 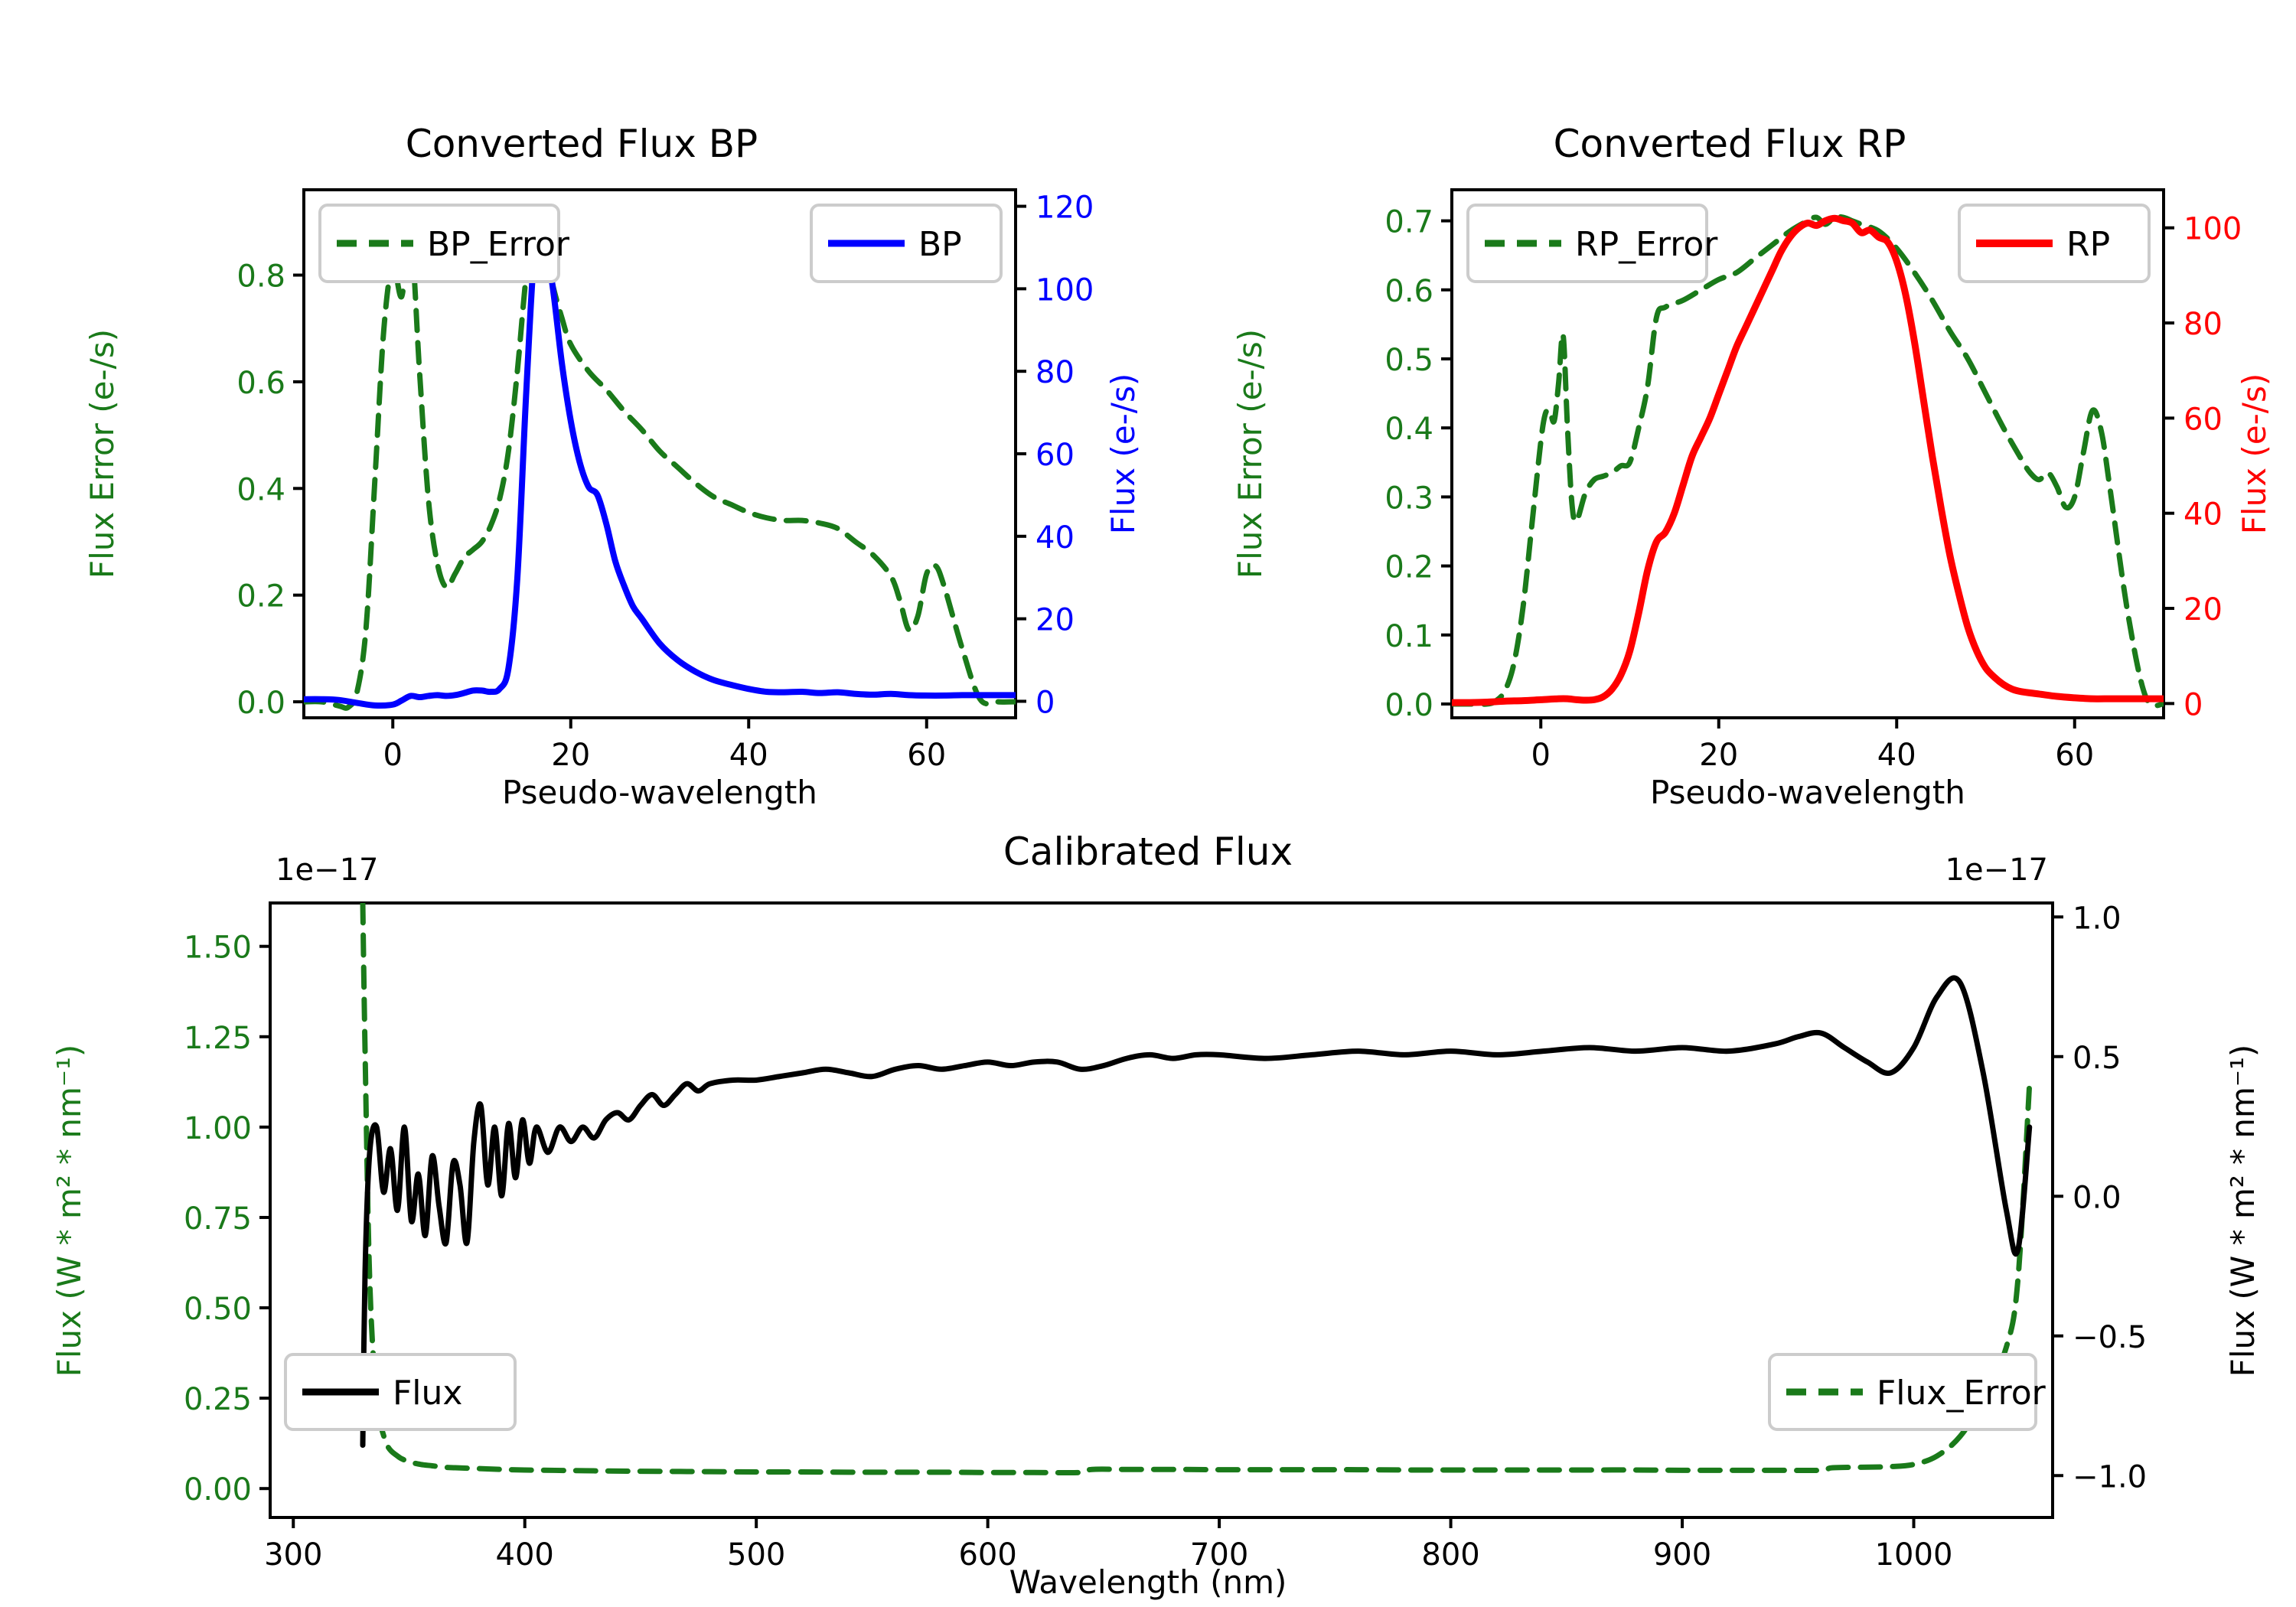 I want to click on cal-left-y: 0.00 0.25 0.50 0.75 1.00 1.25 1.50, so click(x=227, y=1220).